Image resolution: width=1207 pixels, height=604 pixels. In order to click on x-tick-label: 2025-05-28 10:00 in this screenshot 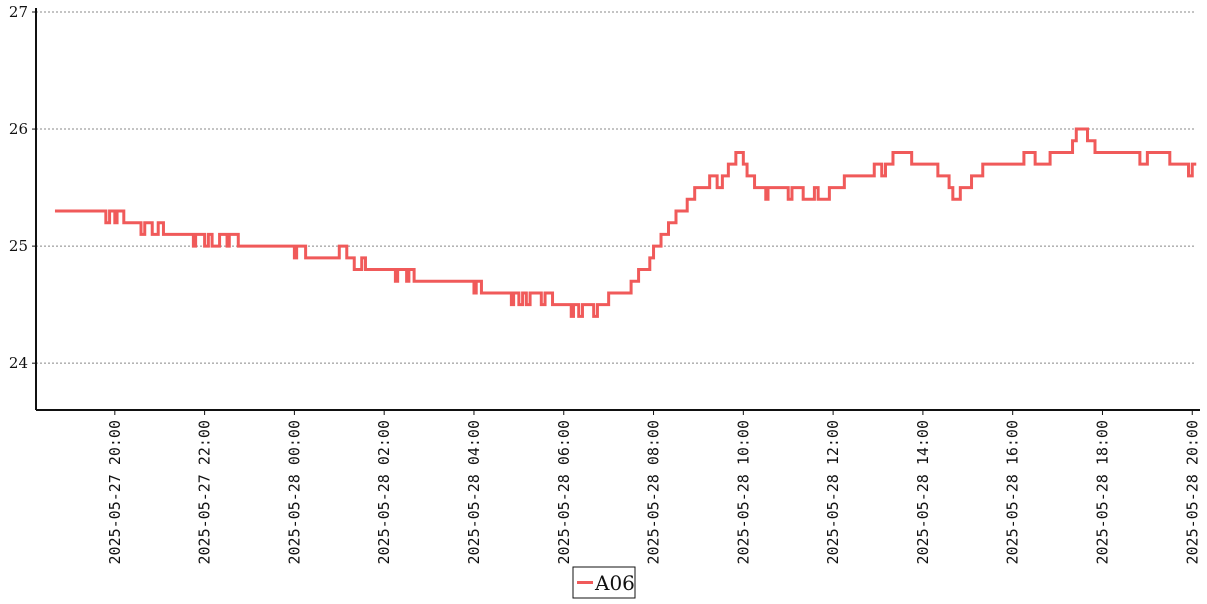, I will do `click(743, 492)`.